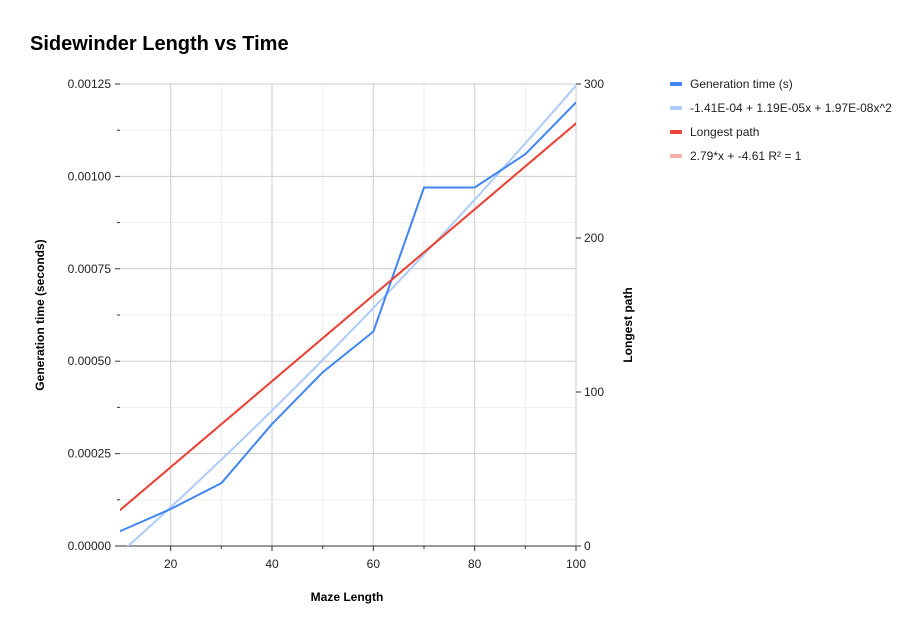 This screenshot has height=636, width=924. Describe the element at coordinates (741, 84) in the screenshot. I see `legend-label: Generation time (s)` at that location.